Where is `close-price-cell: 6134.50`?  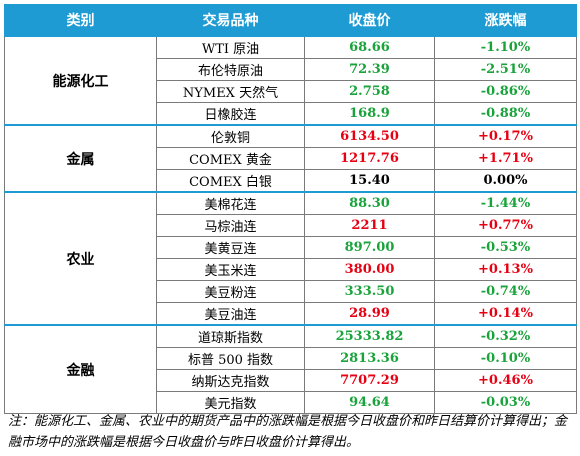 close-price-cell: 6134.50 is located at coordinates (369, 136).